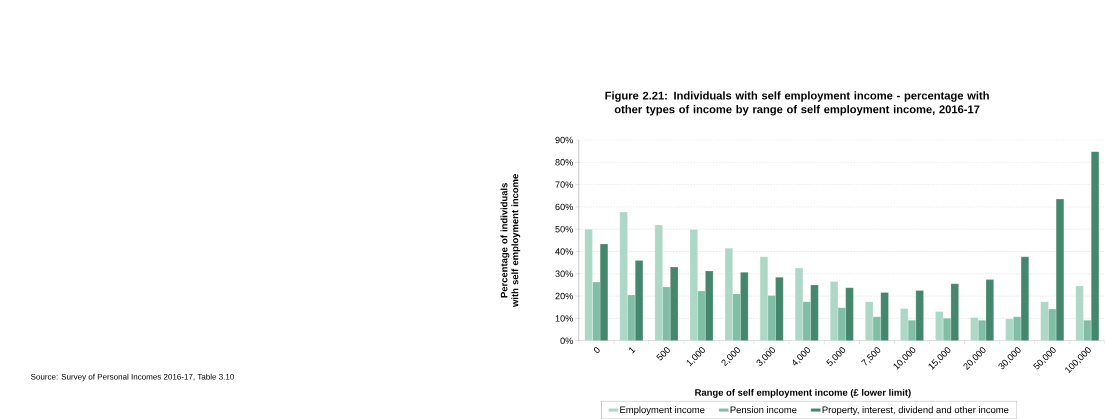  I want to click on legend-label: Property, interest, dividend and other income, so click(915, 410).